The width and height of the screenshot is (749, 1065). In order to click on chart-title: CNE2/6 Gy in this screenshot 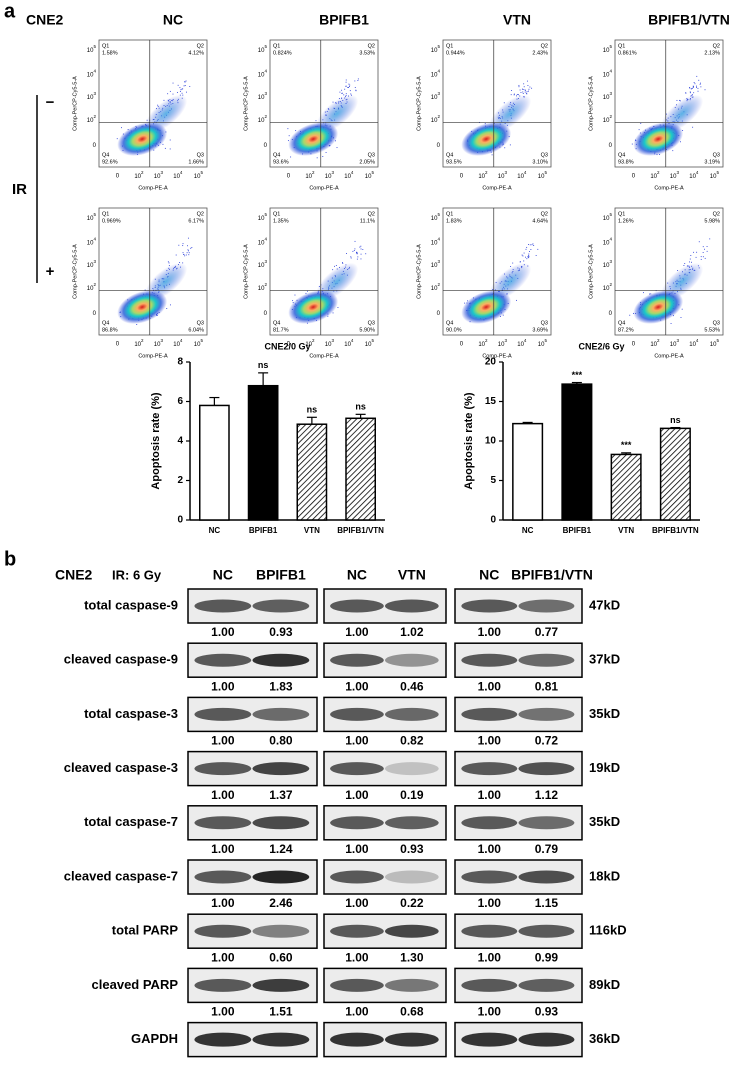, I will do `click(601, 346)`.